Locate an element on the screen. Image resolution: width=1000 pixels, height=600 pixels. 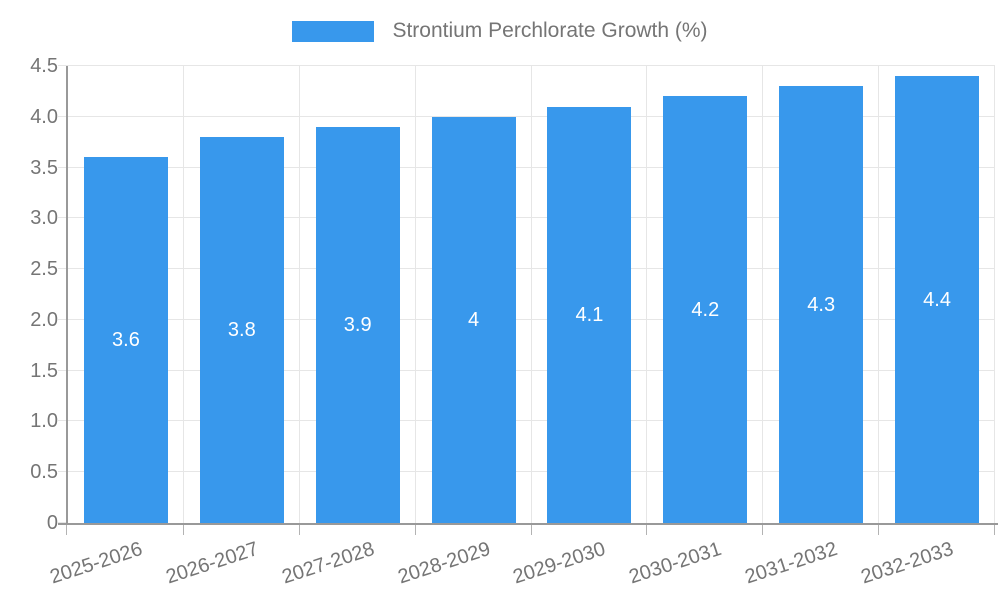
bar-value-label: 4.1 is located at coordinates (589, 314).